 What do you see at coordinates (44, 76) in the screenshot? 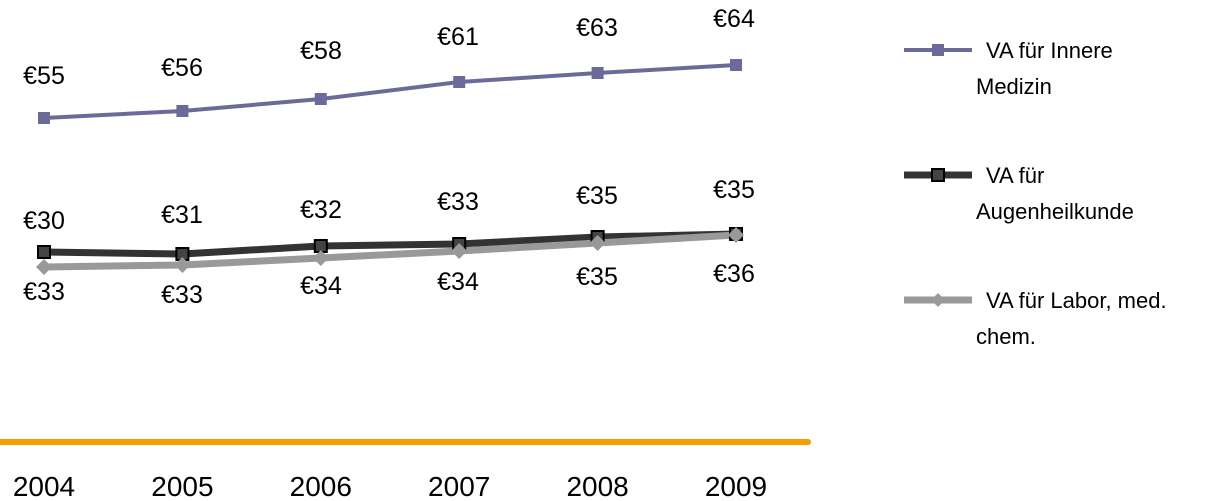
I see `data-label: €55` at bounding box center [44, 76].